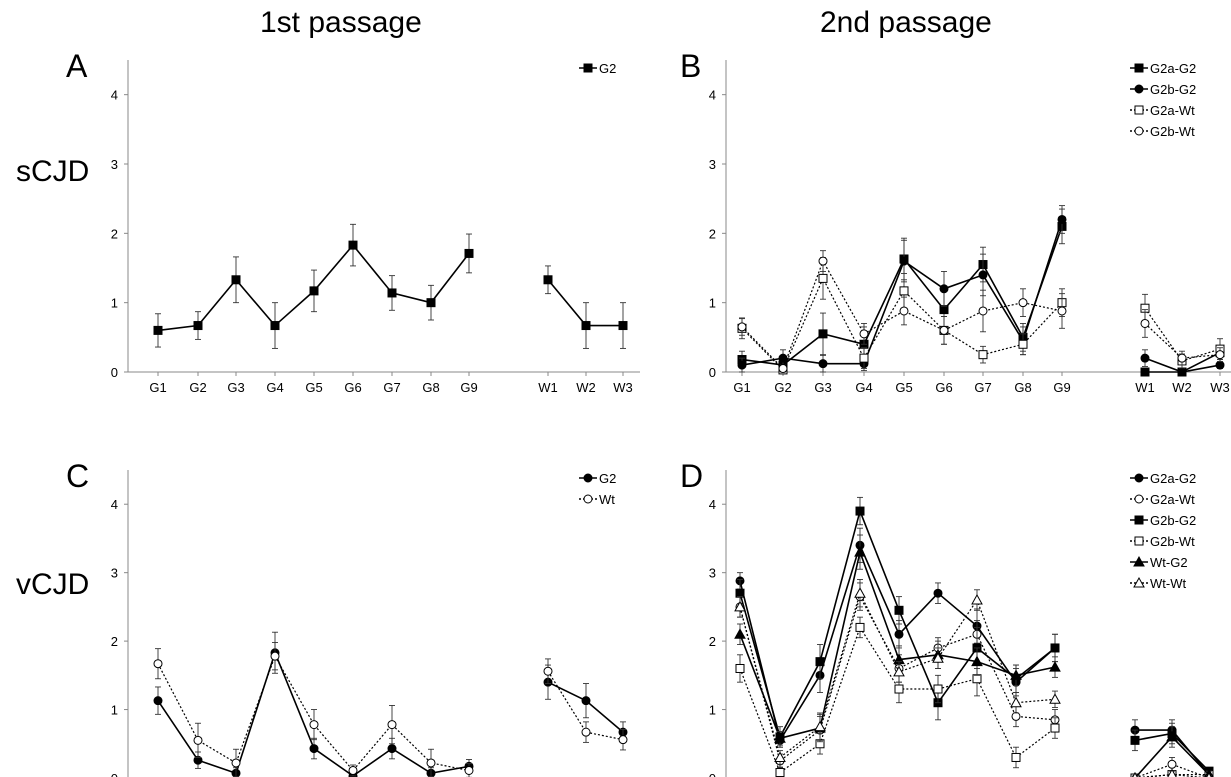 Image resolution: width=1231 pixels, height=777 pixels. I want to click on series-d-g2a-wt: G2a-Wt, so click(974, 634).